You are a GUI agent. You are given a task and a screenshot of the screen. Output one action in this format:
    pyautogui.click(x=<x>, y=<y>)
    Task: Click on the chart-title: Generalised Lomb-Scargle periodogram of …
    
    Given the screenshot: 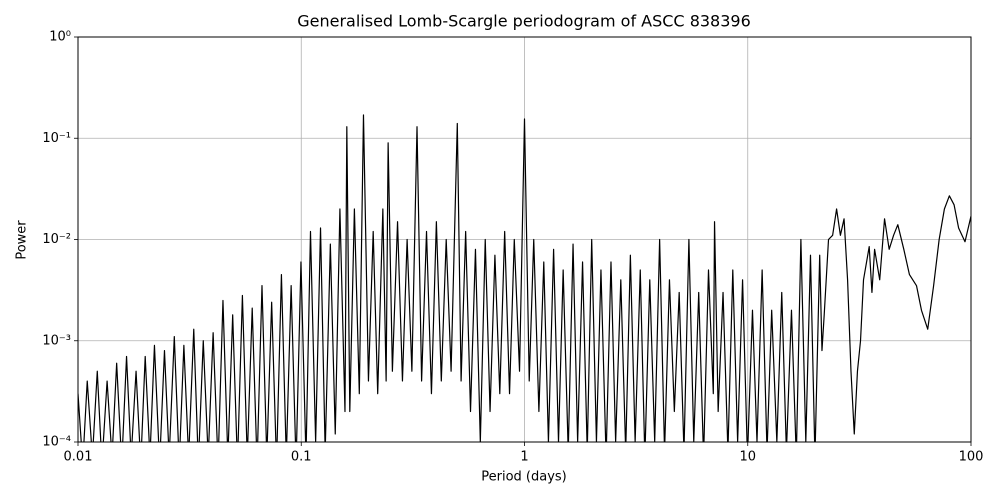 What is the action you would take?
    pyautogui.click(x=524, y=21)
    